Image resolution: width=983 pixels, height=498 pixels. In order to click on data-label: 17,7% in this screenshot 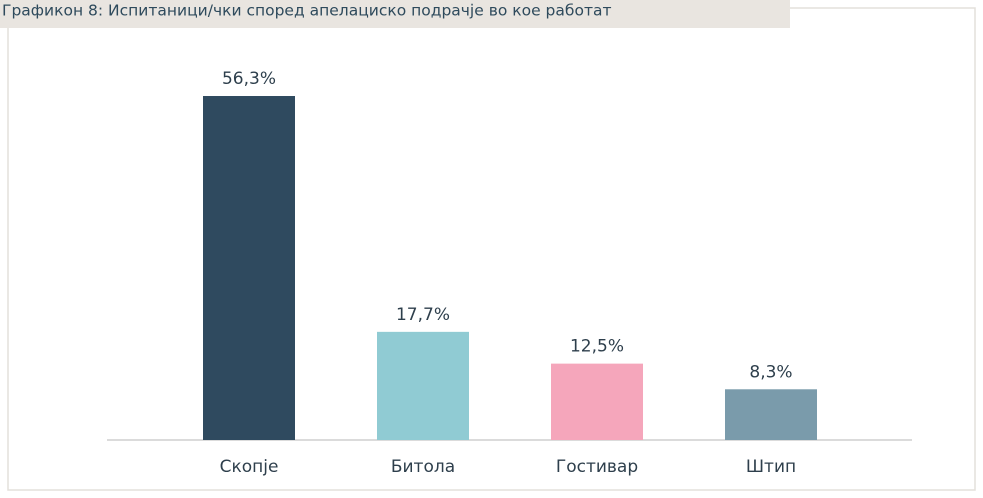, I will do `click(423, 315)`.